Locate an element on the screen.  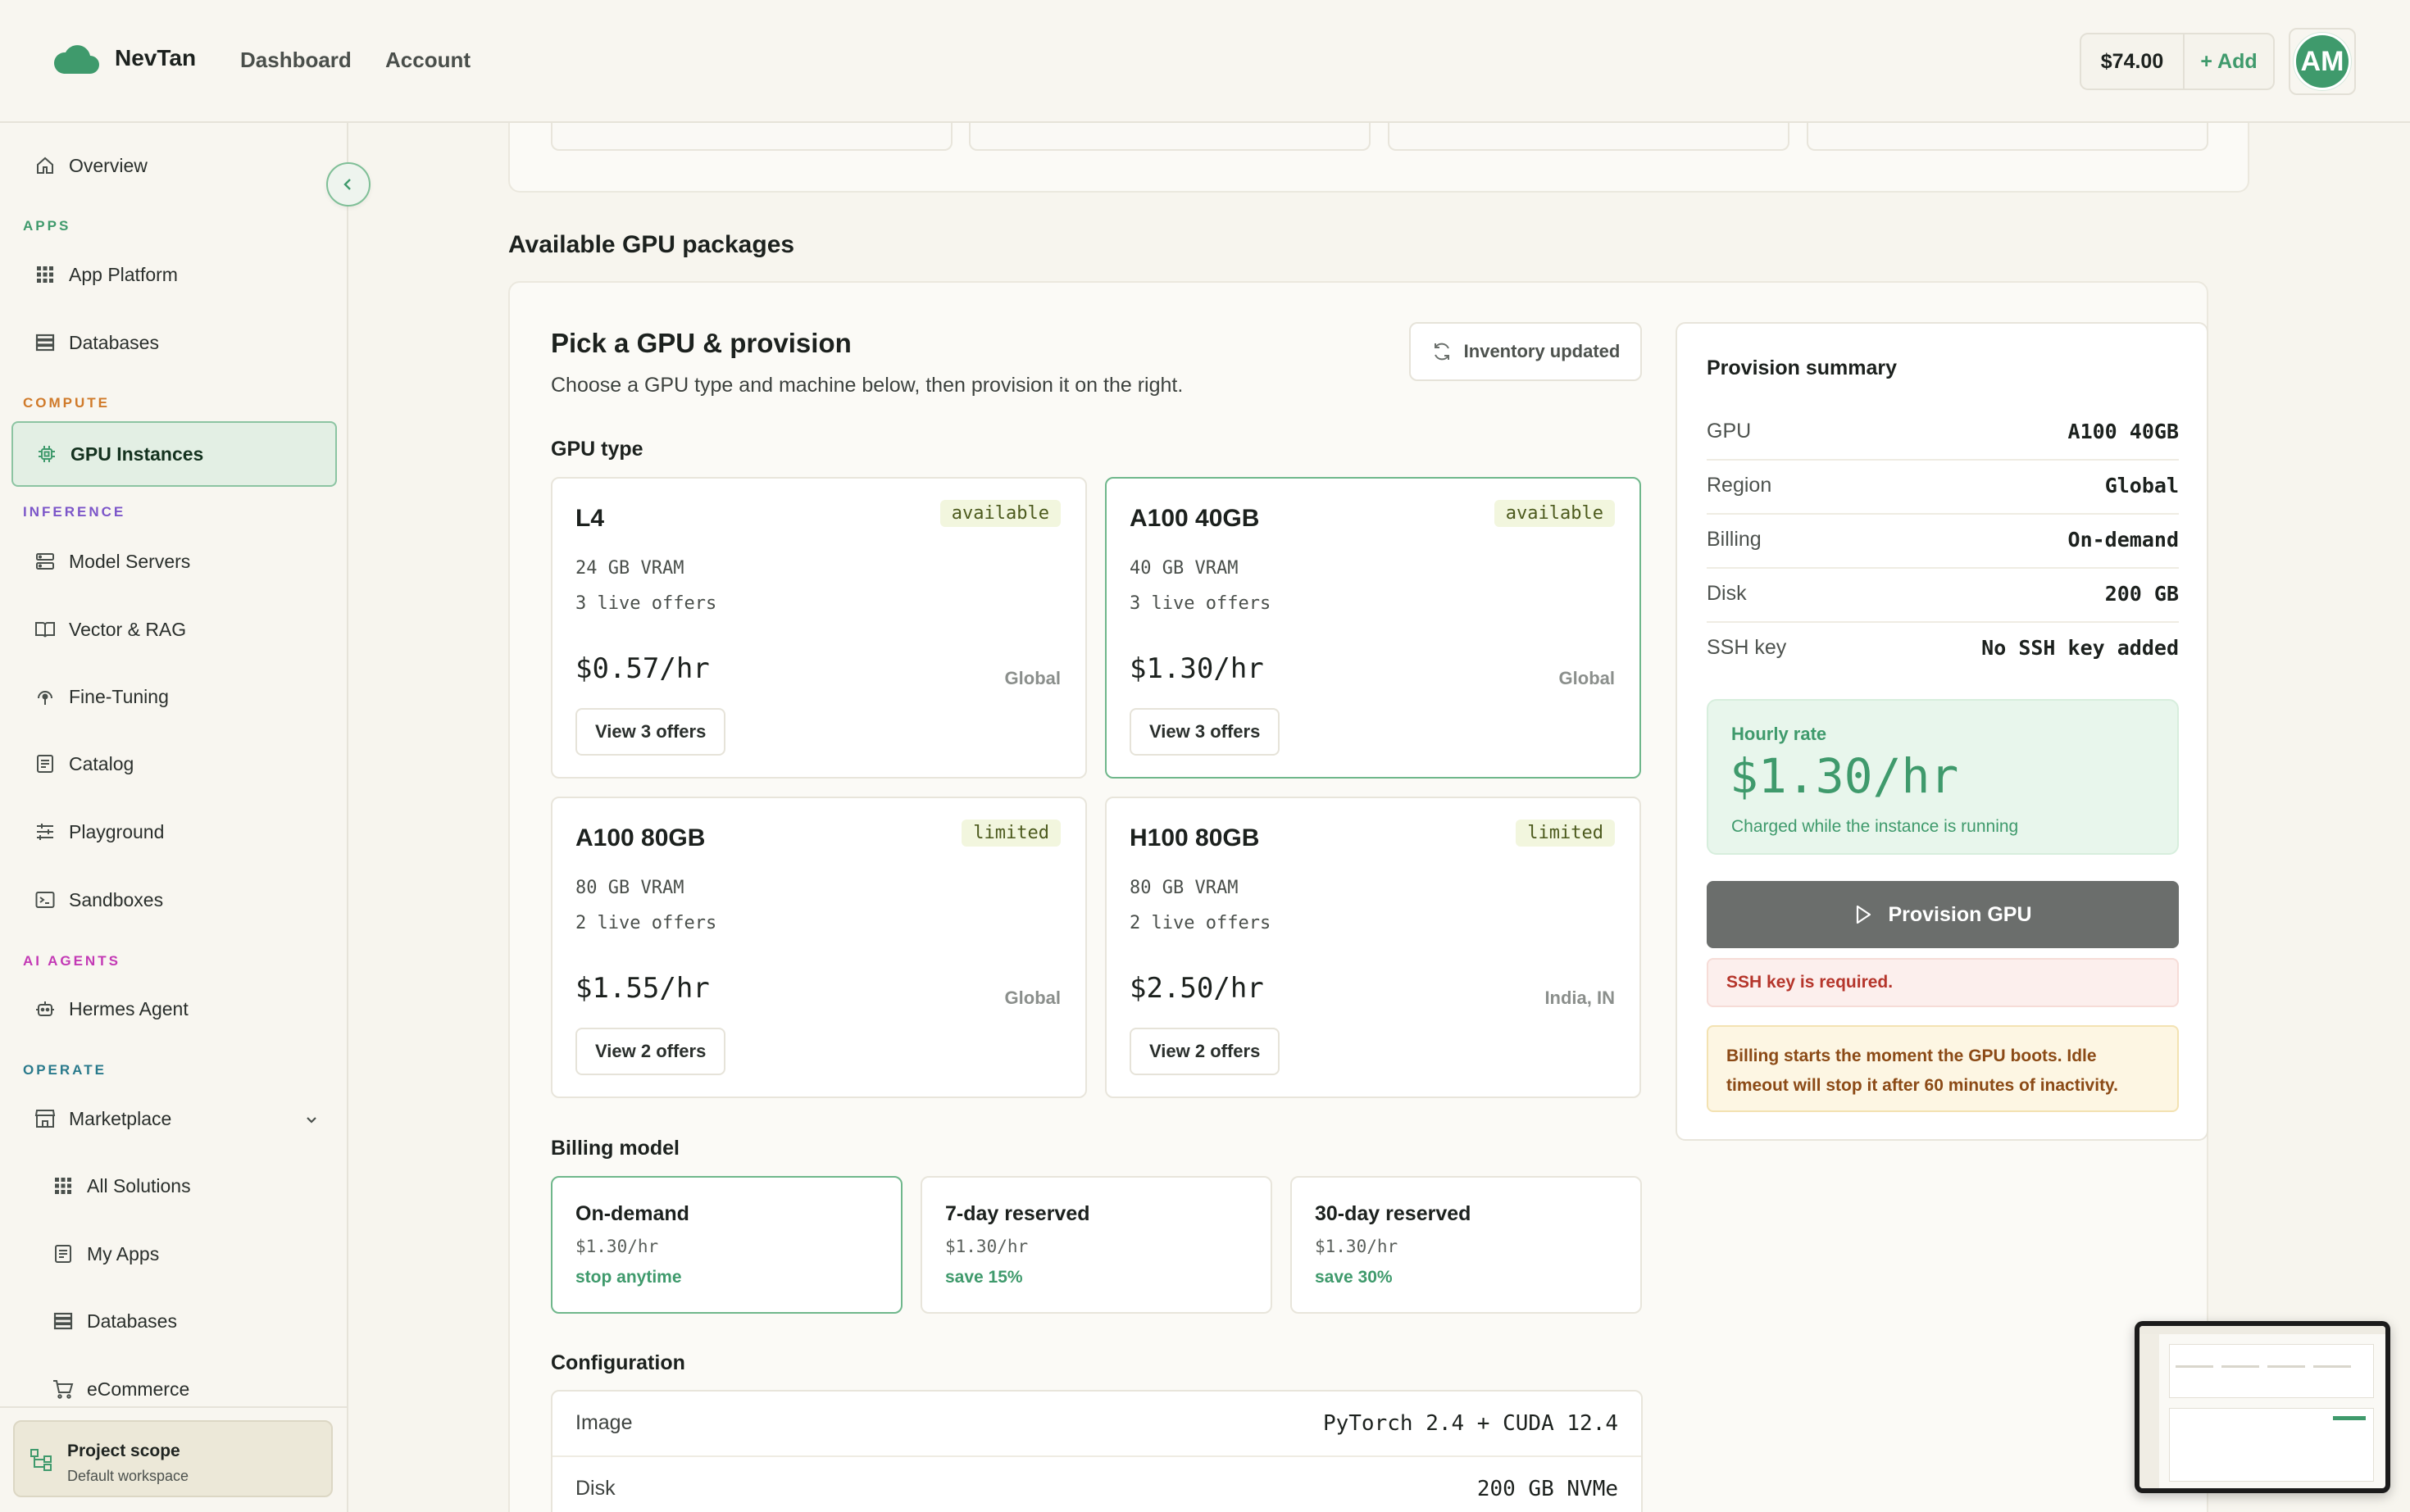
top-bar: NevTan Dashboard Account $74.00 + Add AM is located at coordinates (1205, 61).